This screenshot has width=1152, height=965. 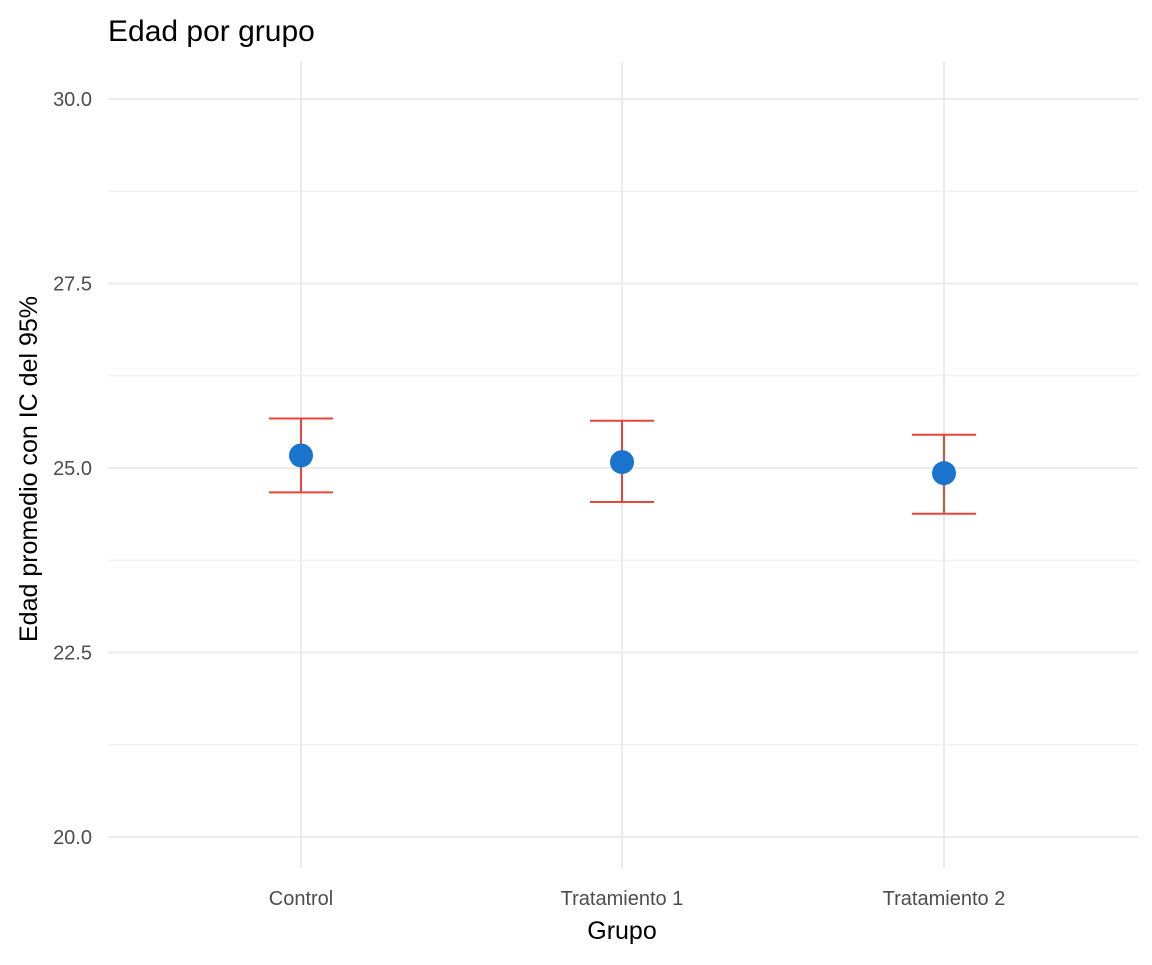 What do you see at coordinates (211, 31) in the screenshot?
I see `chart-title: Edad por grupo` at bounding box center [211, 31].